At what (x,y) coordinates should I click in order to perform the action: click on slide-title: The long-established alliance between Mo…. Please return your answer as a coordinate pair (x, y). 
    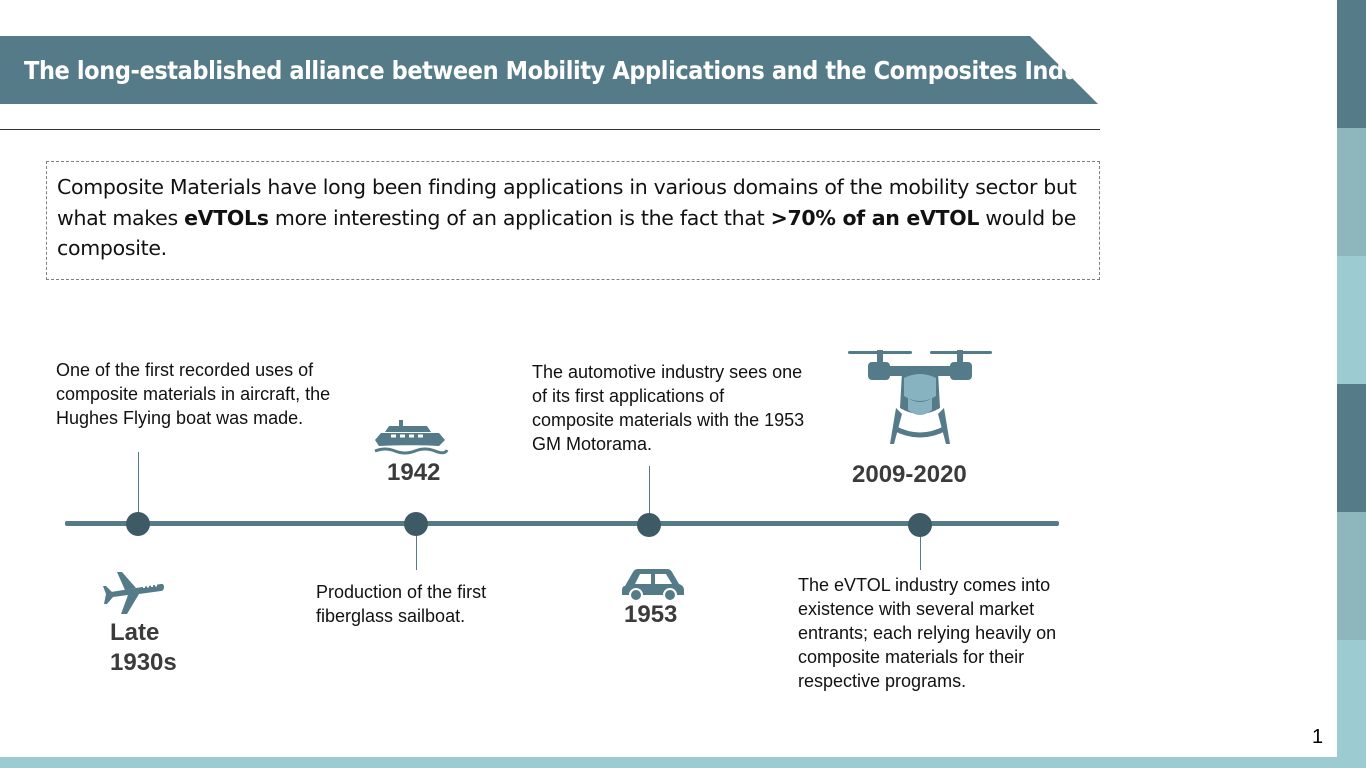
    Looking at the image, I should click on (576, 70).